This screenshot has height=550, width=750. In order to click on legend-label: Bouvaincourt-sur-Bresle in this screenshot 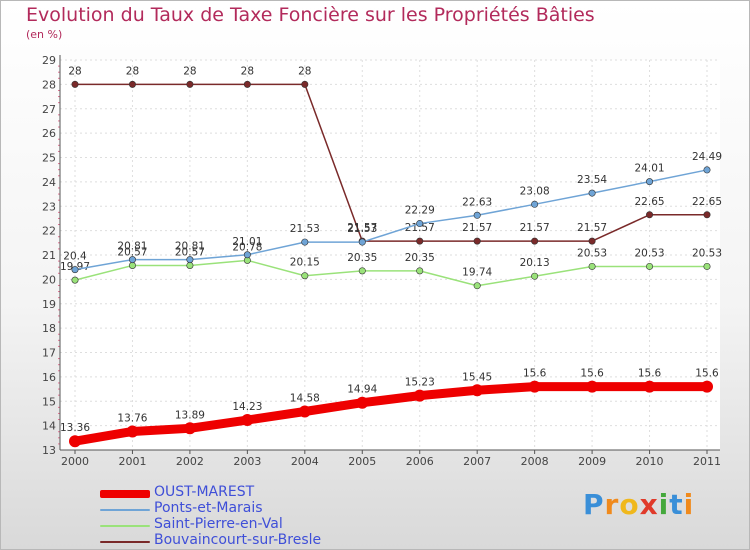, I will do `click(238, 540)`.